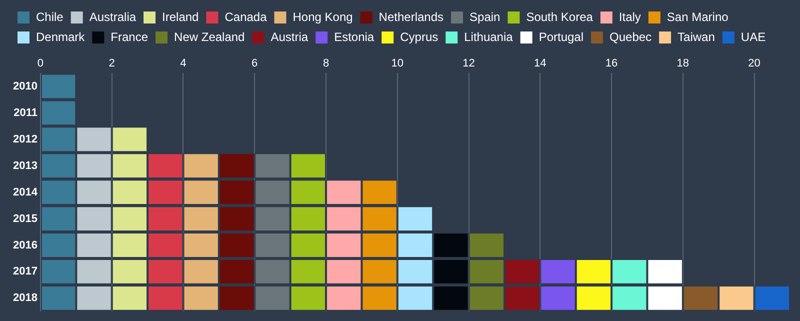 Image resolution: width=800 pixels, height=321 pixels. What do you see at coordinates (180, 17) in the screenshot?
I see `legend-label: Ireland` at bounding box center [180, 17].